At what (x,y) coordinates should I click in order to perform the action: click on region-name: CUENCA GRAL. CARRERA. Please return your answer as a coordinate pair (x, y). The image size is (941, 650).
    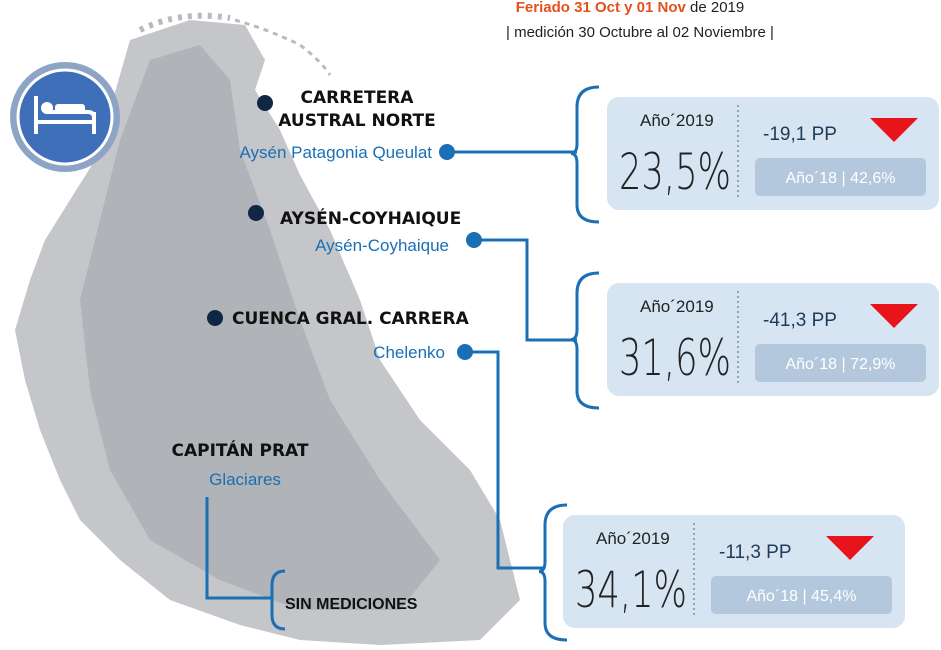
    Looking at the image, I should click on (351, 319).